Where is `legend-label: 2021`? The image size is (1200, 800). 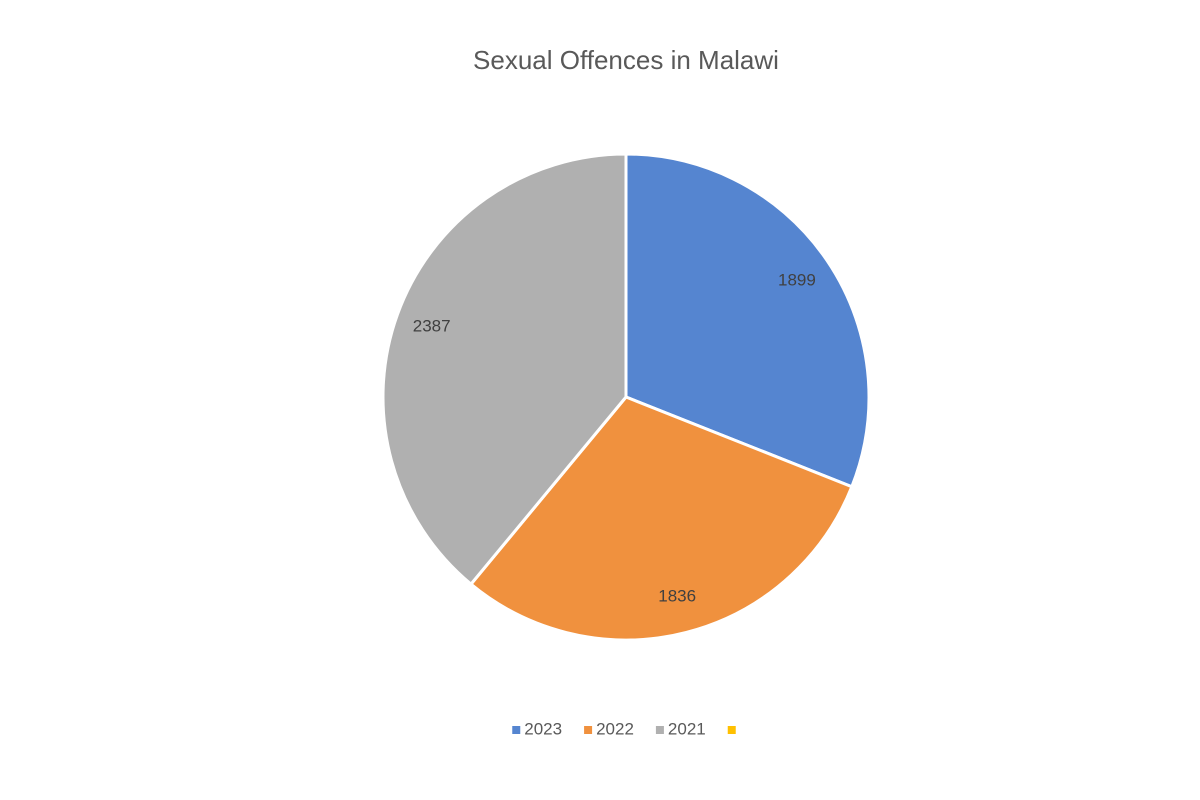
legend-label: 2021 is located at coordinates (687, 728).